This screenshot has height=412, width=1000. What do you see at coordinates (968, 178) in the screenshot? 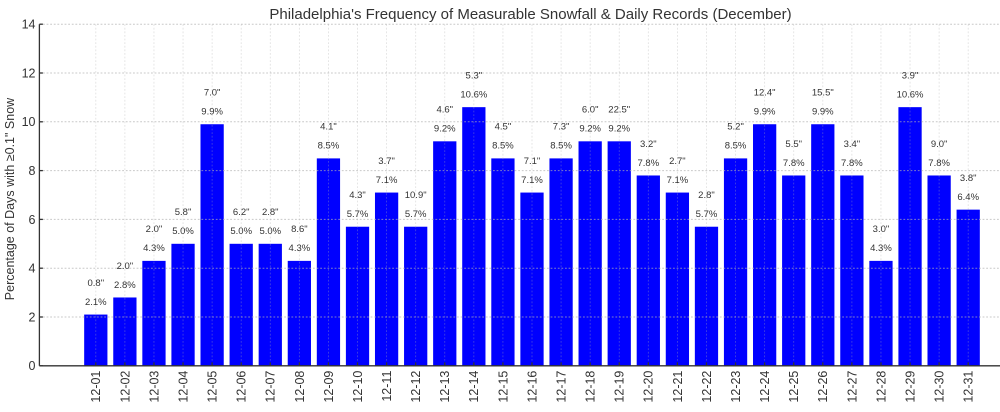
I see `svg-text: 3.8"` at bounding box center [968, 178].